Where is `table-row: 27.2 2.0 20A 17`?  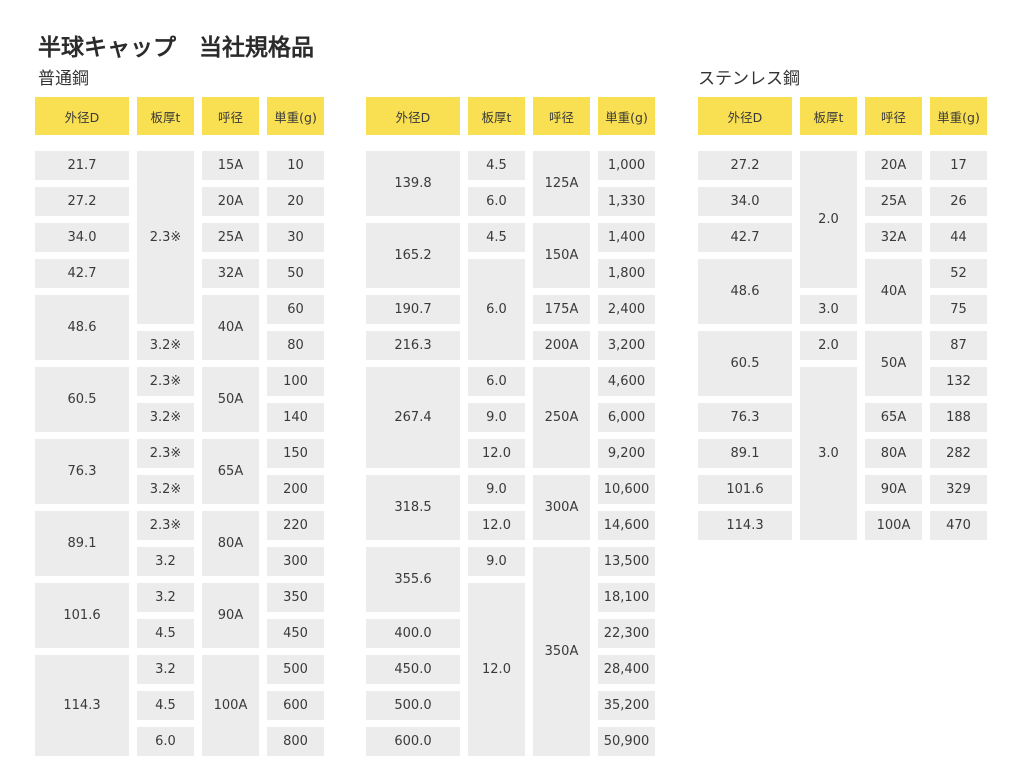
table-row: 27.2 2.0 20A 17 is located at coordinates (842, 219).